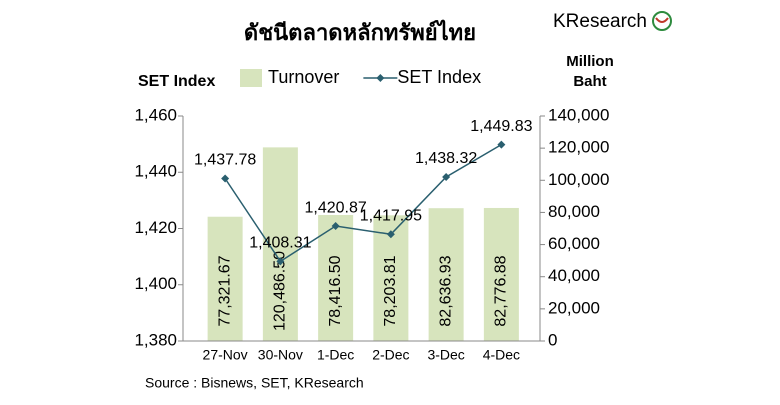  What do you see at coordinates (224, 290) in the screenshot?
I see `bar-value-label: 77,321.67` at bounding box center [224, 290].